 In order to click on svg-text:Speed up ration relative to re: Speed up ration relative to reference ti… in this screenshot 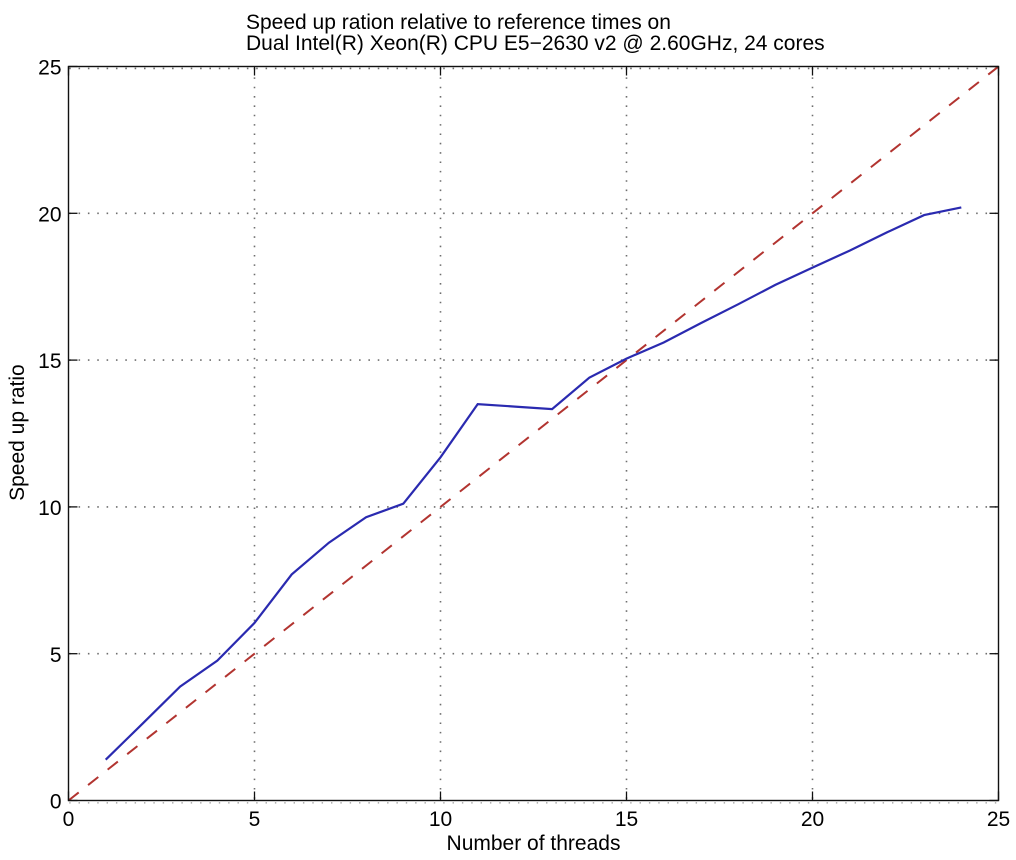, I will do `click(458, 22)`.